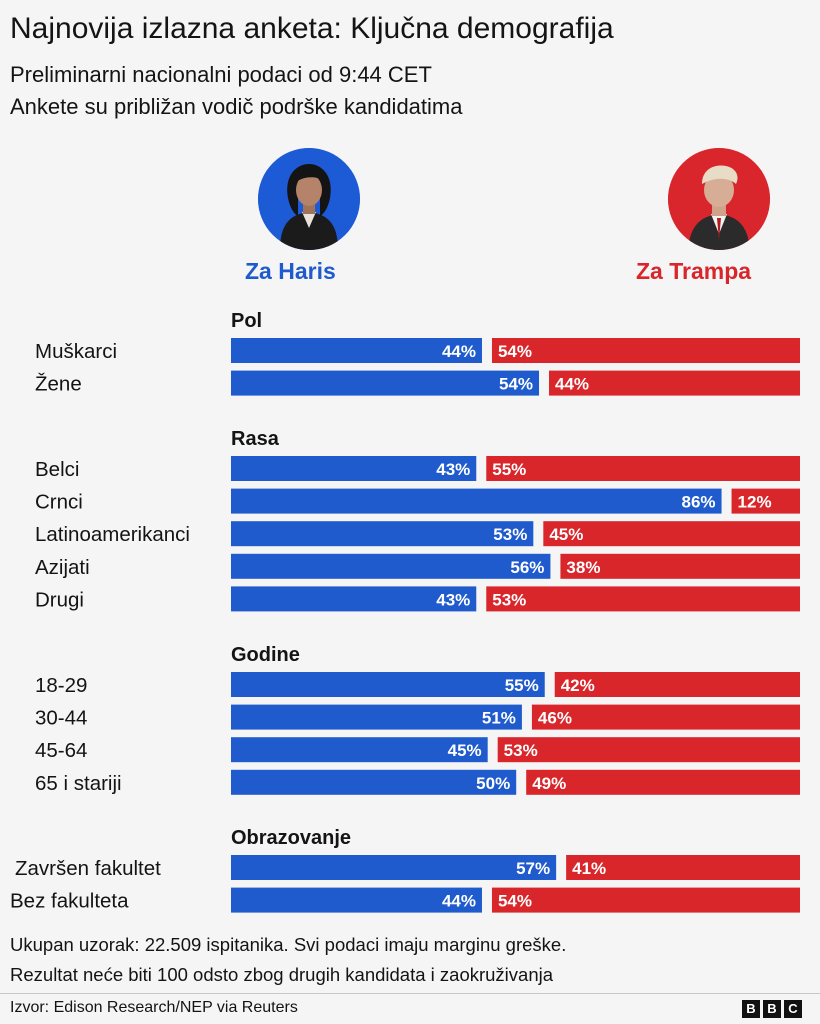 The image size is (820, 1024). What do you see at coordinates (246, 321) in the screenshot?
I see `group-heading: Pol` at bounding box center [246, 321].